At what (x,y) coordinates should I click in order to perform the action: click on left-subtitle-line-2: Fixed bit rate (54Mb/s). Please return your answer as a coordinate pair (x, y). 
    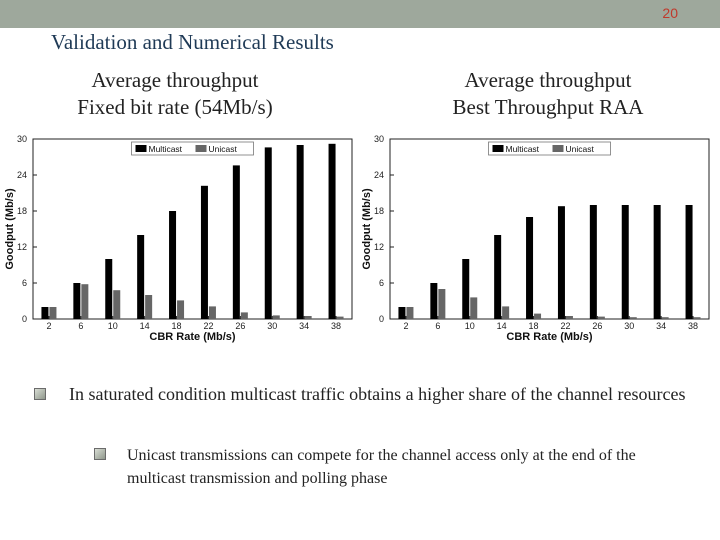
    Looking at the image, I should click on (175, 107).